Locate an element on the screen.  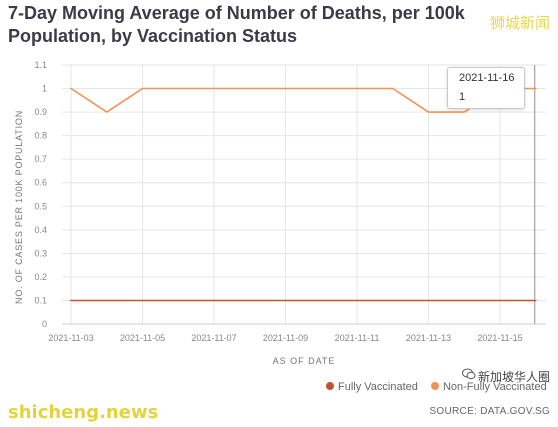
legend-label-non-fully-vaccinated: Non-Fully Vaccinated is located at coordinates (494, 387).